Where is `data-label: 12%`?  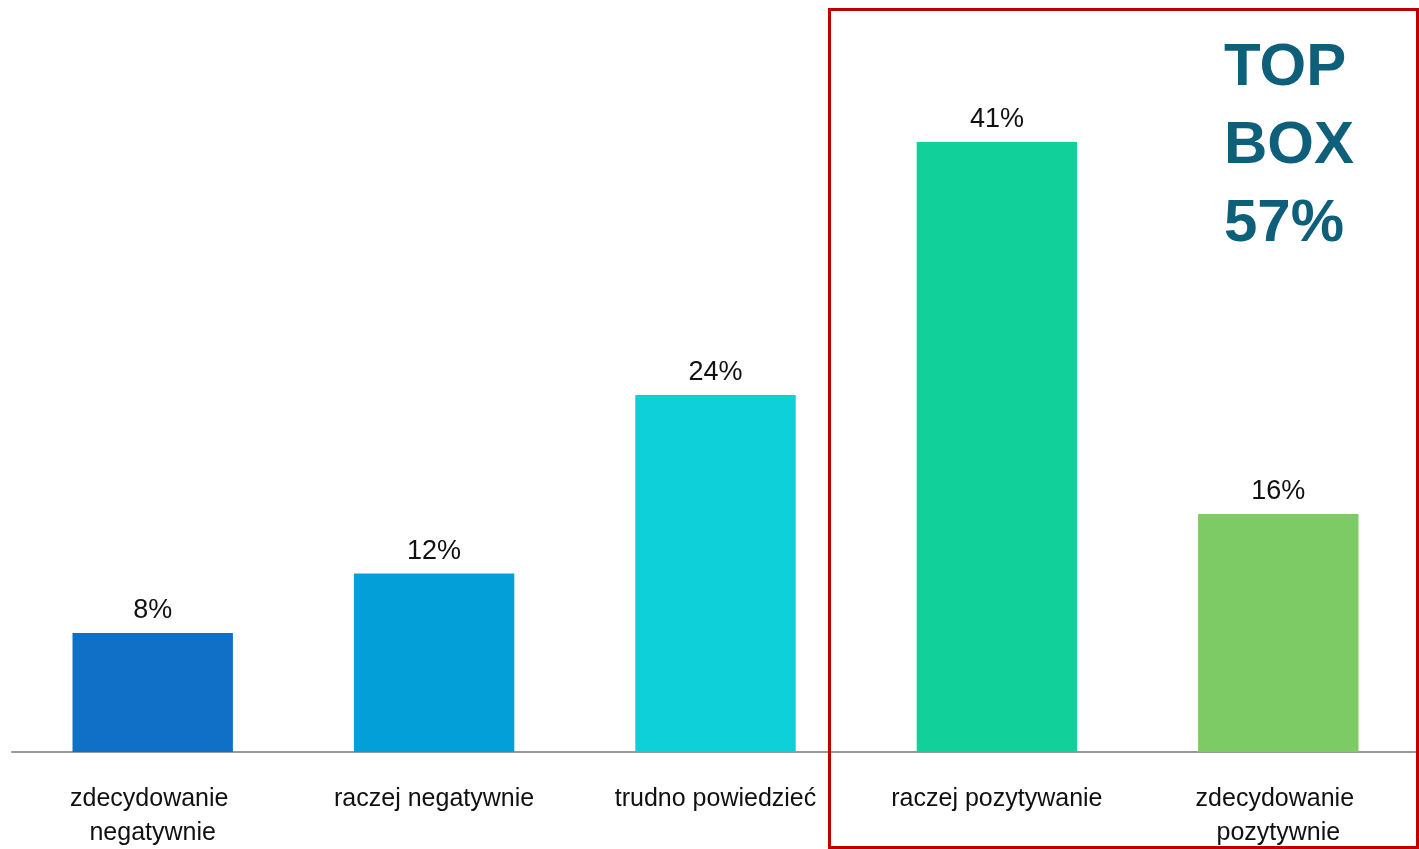
data-label: 12% is located at coordinates (434, 549).